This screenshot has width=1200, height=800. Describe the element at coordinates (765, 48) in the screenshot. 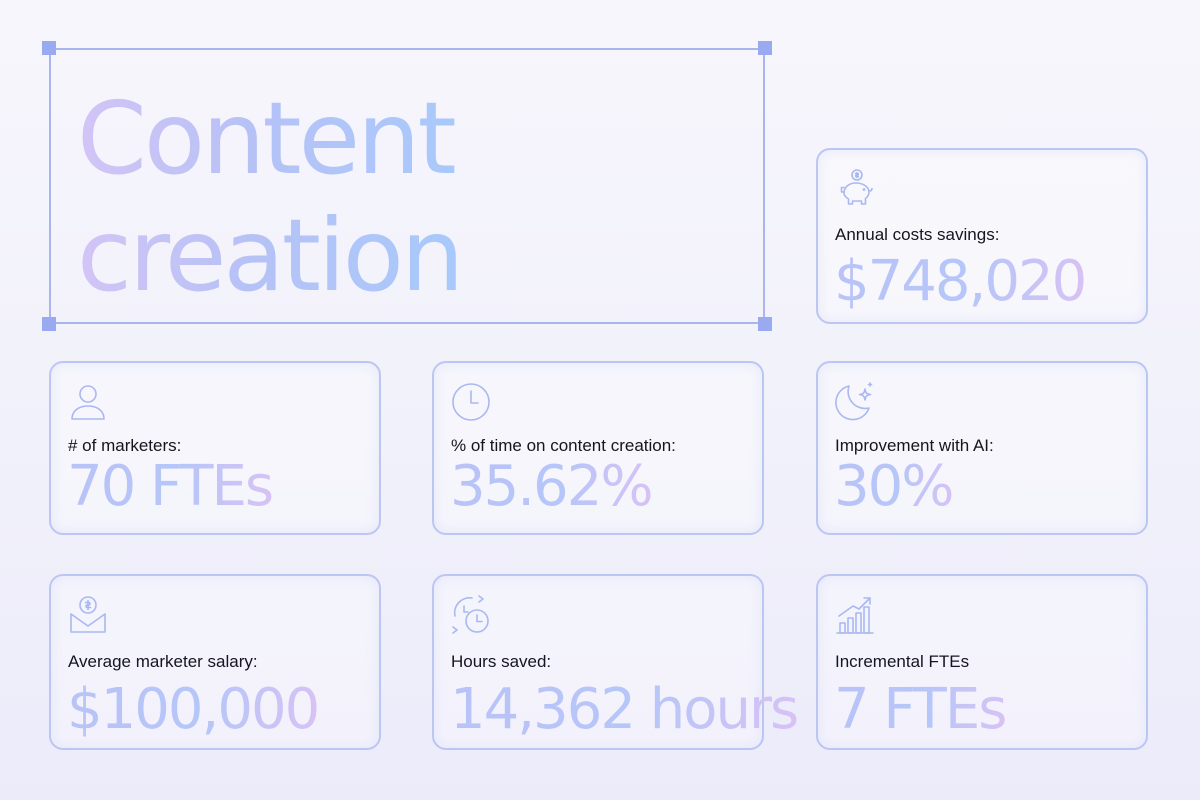

I see `resize-handle-top-right` at that location.